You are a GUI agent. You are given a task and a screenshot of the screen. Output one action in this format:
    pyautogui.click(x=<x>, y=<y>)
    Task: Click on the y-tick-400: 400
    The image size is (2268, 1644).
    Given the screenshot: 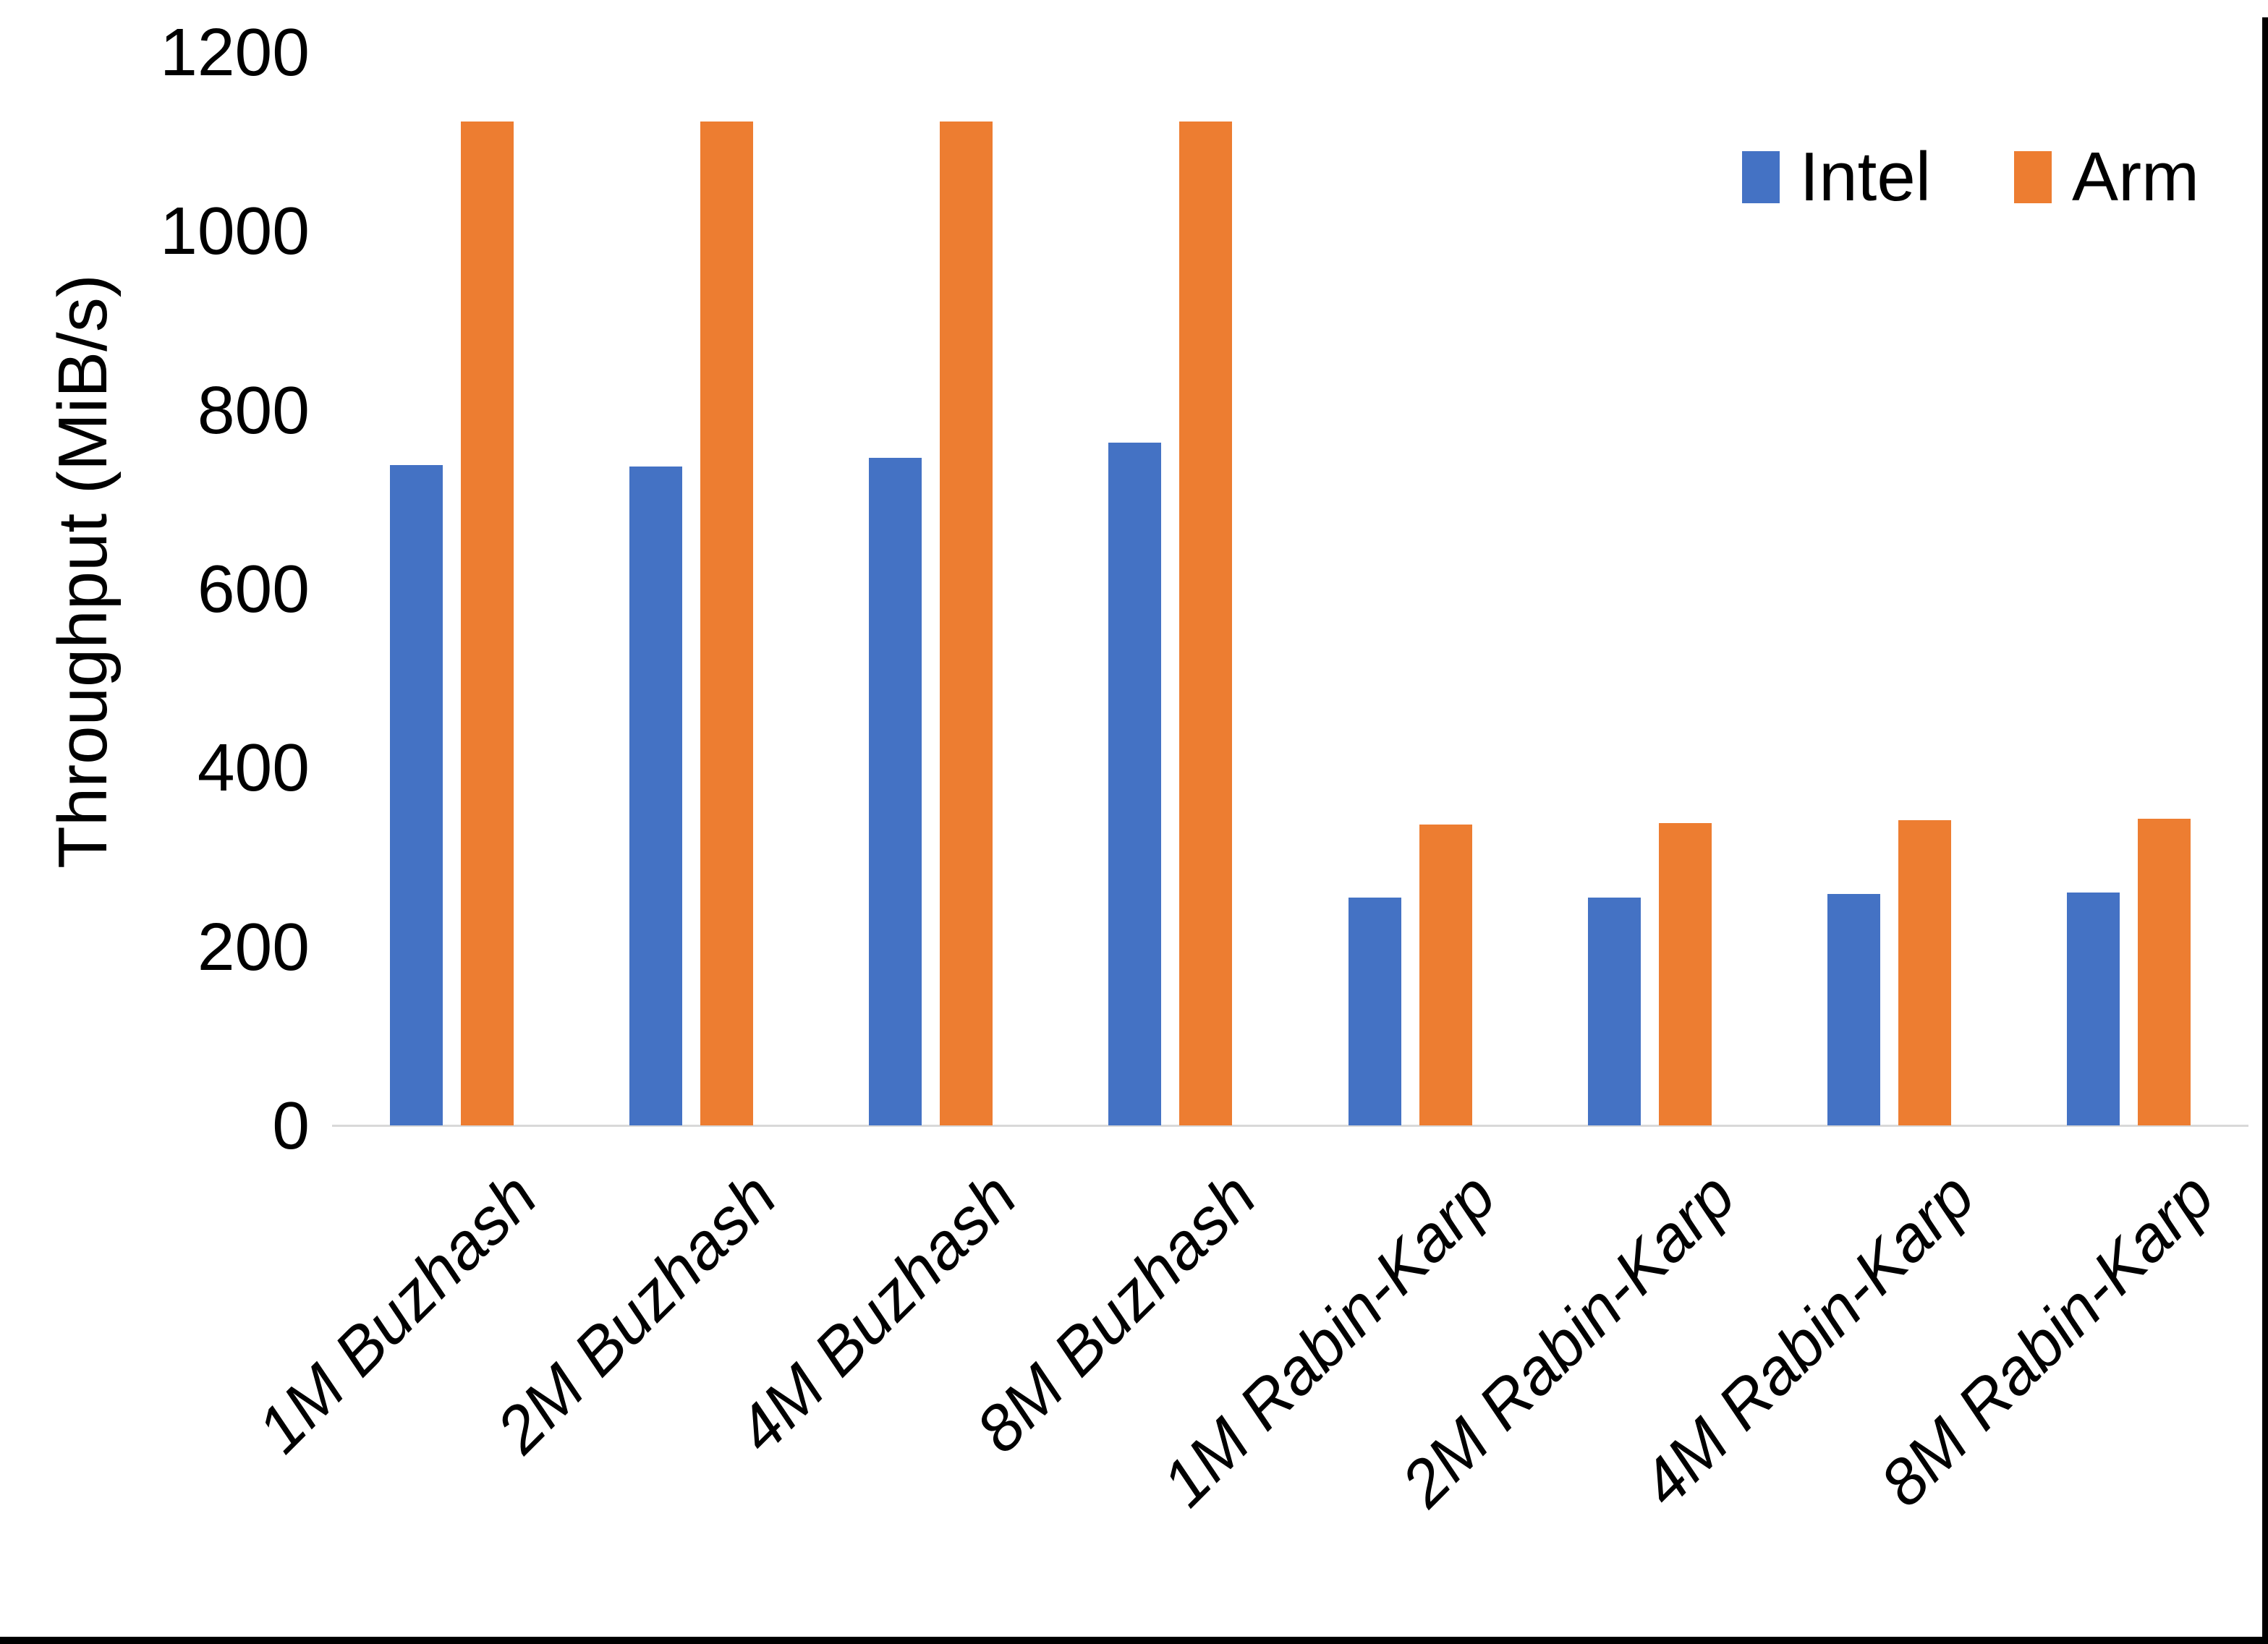 What is the action you would take?
    pyautogui.click(x=253, y=768)
    